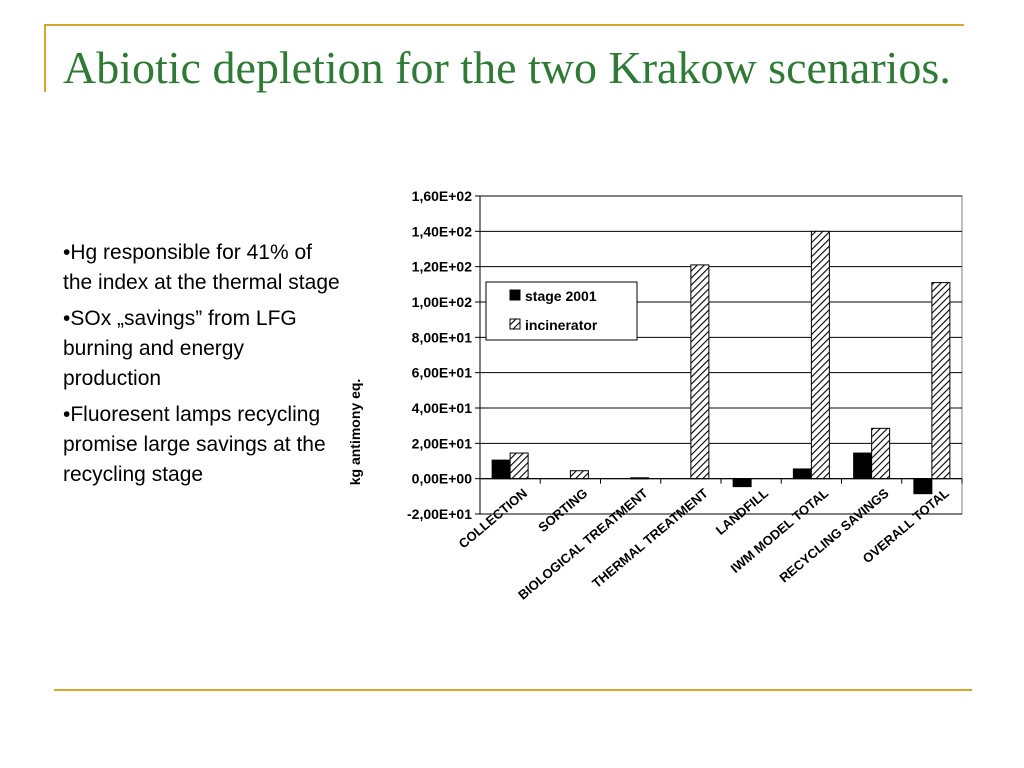 Image resolution: width=1024 pixels, height=768 pixels. I want to click on y-tick-label: 8,00E+01, so click(442, 337).